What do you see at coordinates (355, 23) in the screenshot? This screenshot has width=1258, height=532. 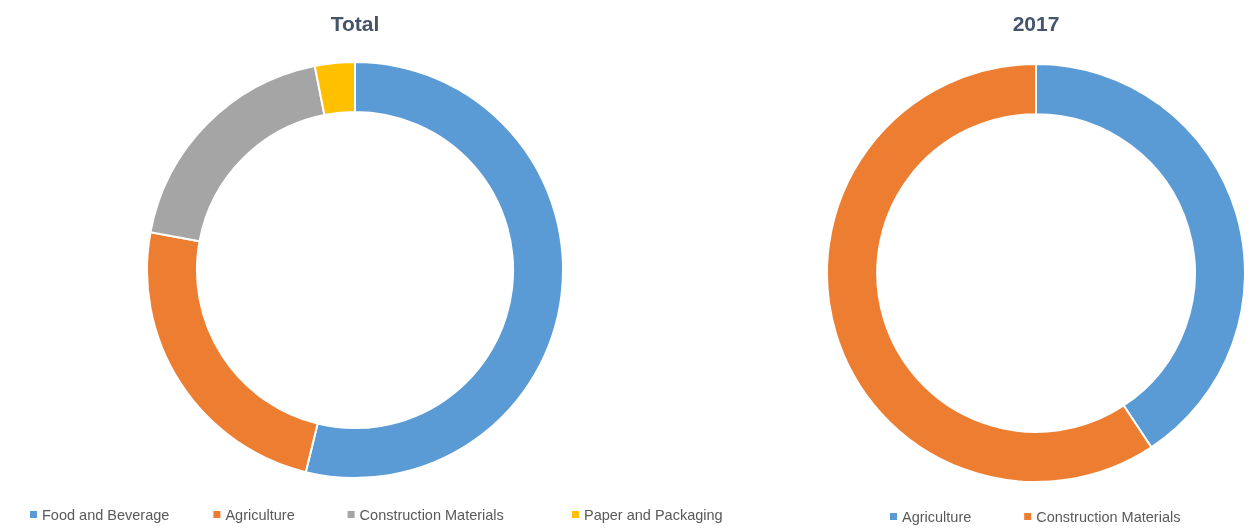 I see `chart-title: Total` at bounding box center [355, 23].